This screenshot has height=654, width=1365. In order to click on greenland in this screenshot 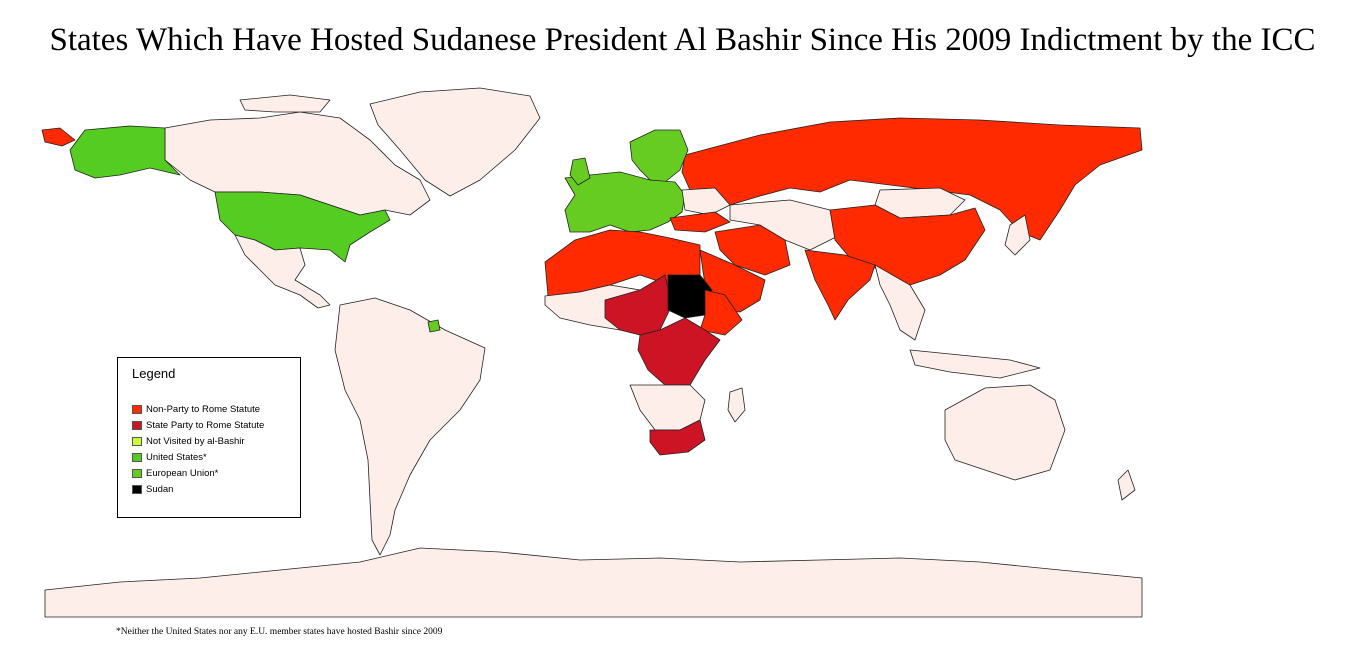, I will do `click(455, 142)`.